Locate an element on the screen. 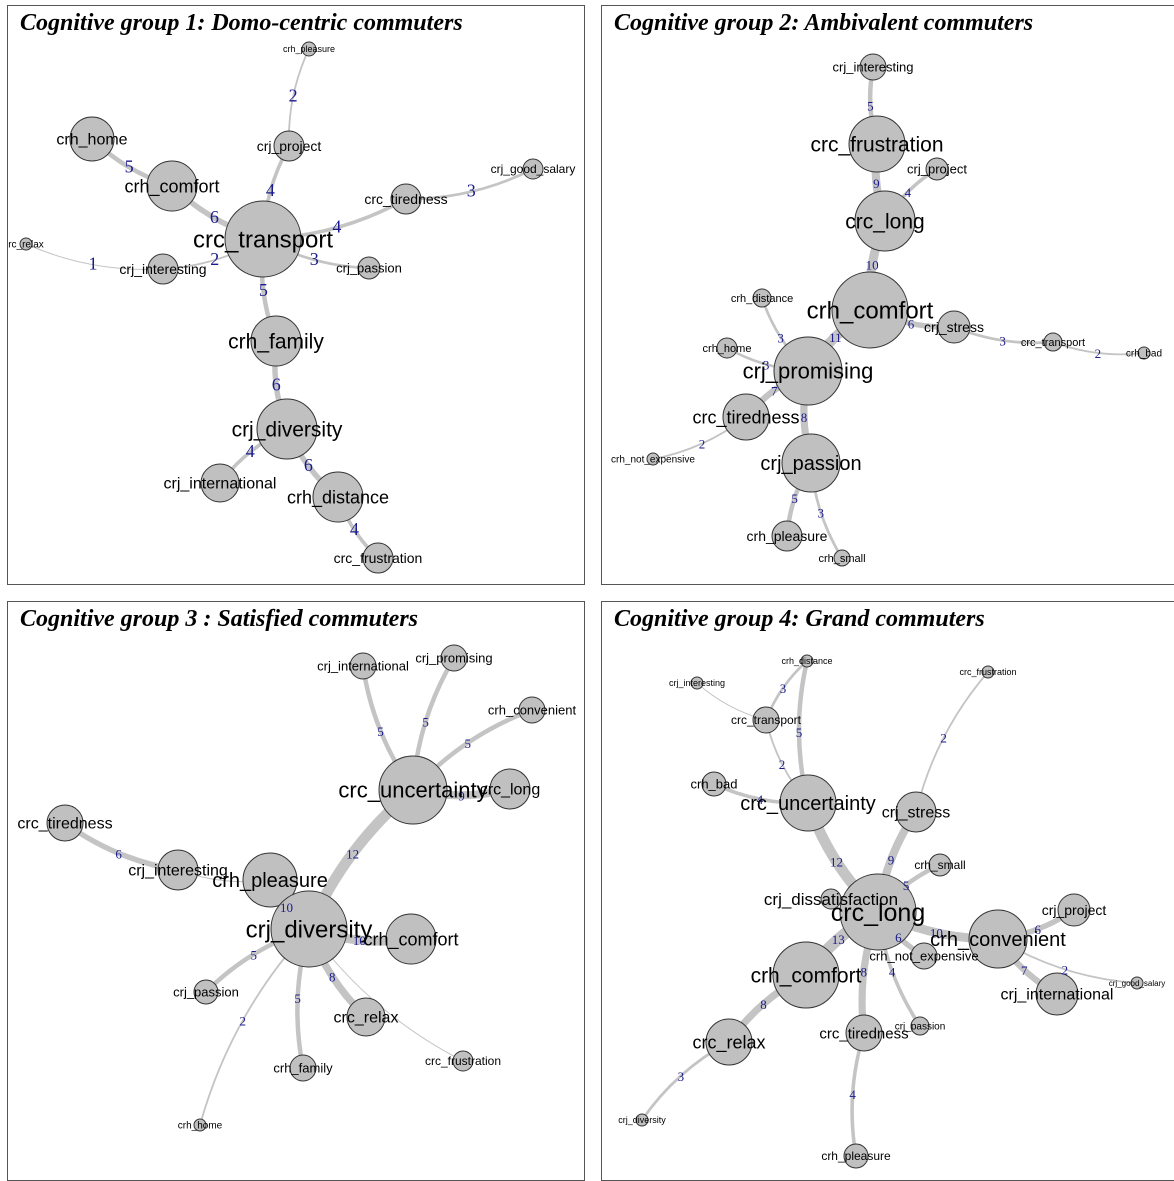 This screenshot has height=1181, width=1174. node-label-crj_stress: crj_stress is located at coordinates (954, 327).